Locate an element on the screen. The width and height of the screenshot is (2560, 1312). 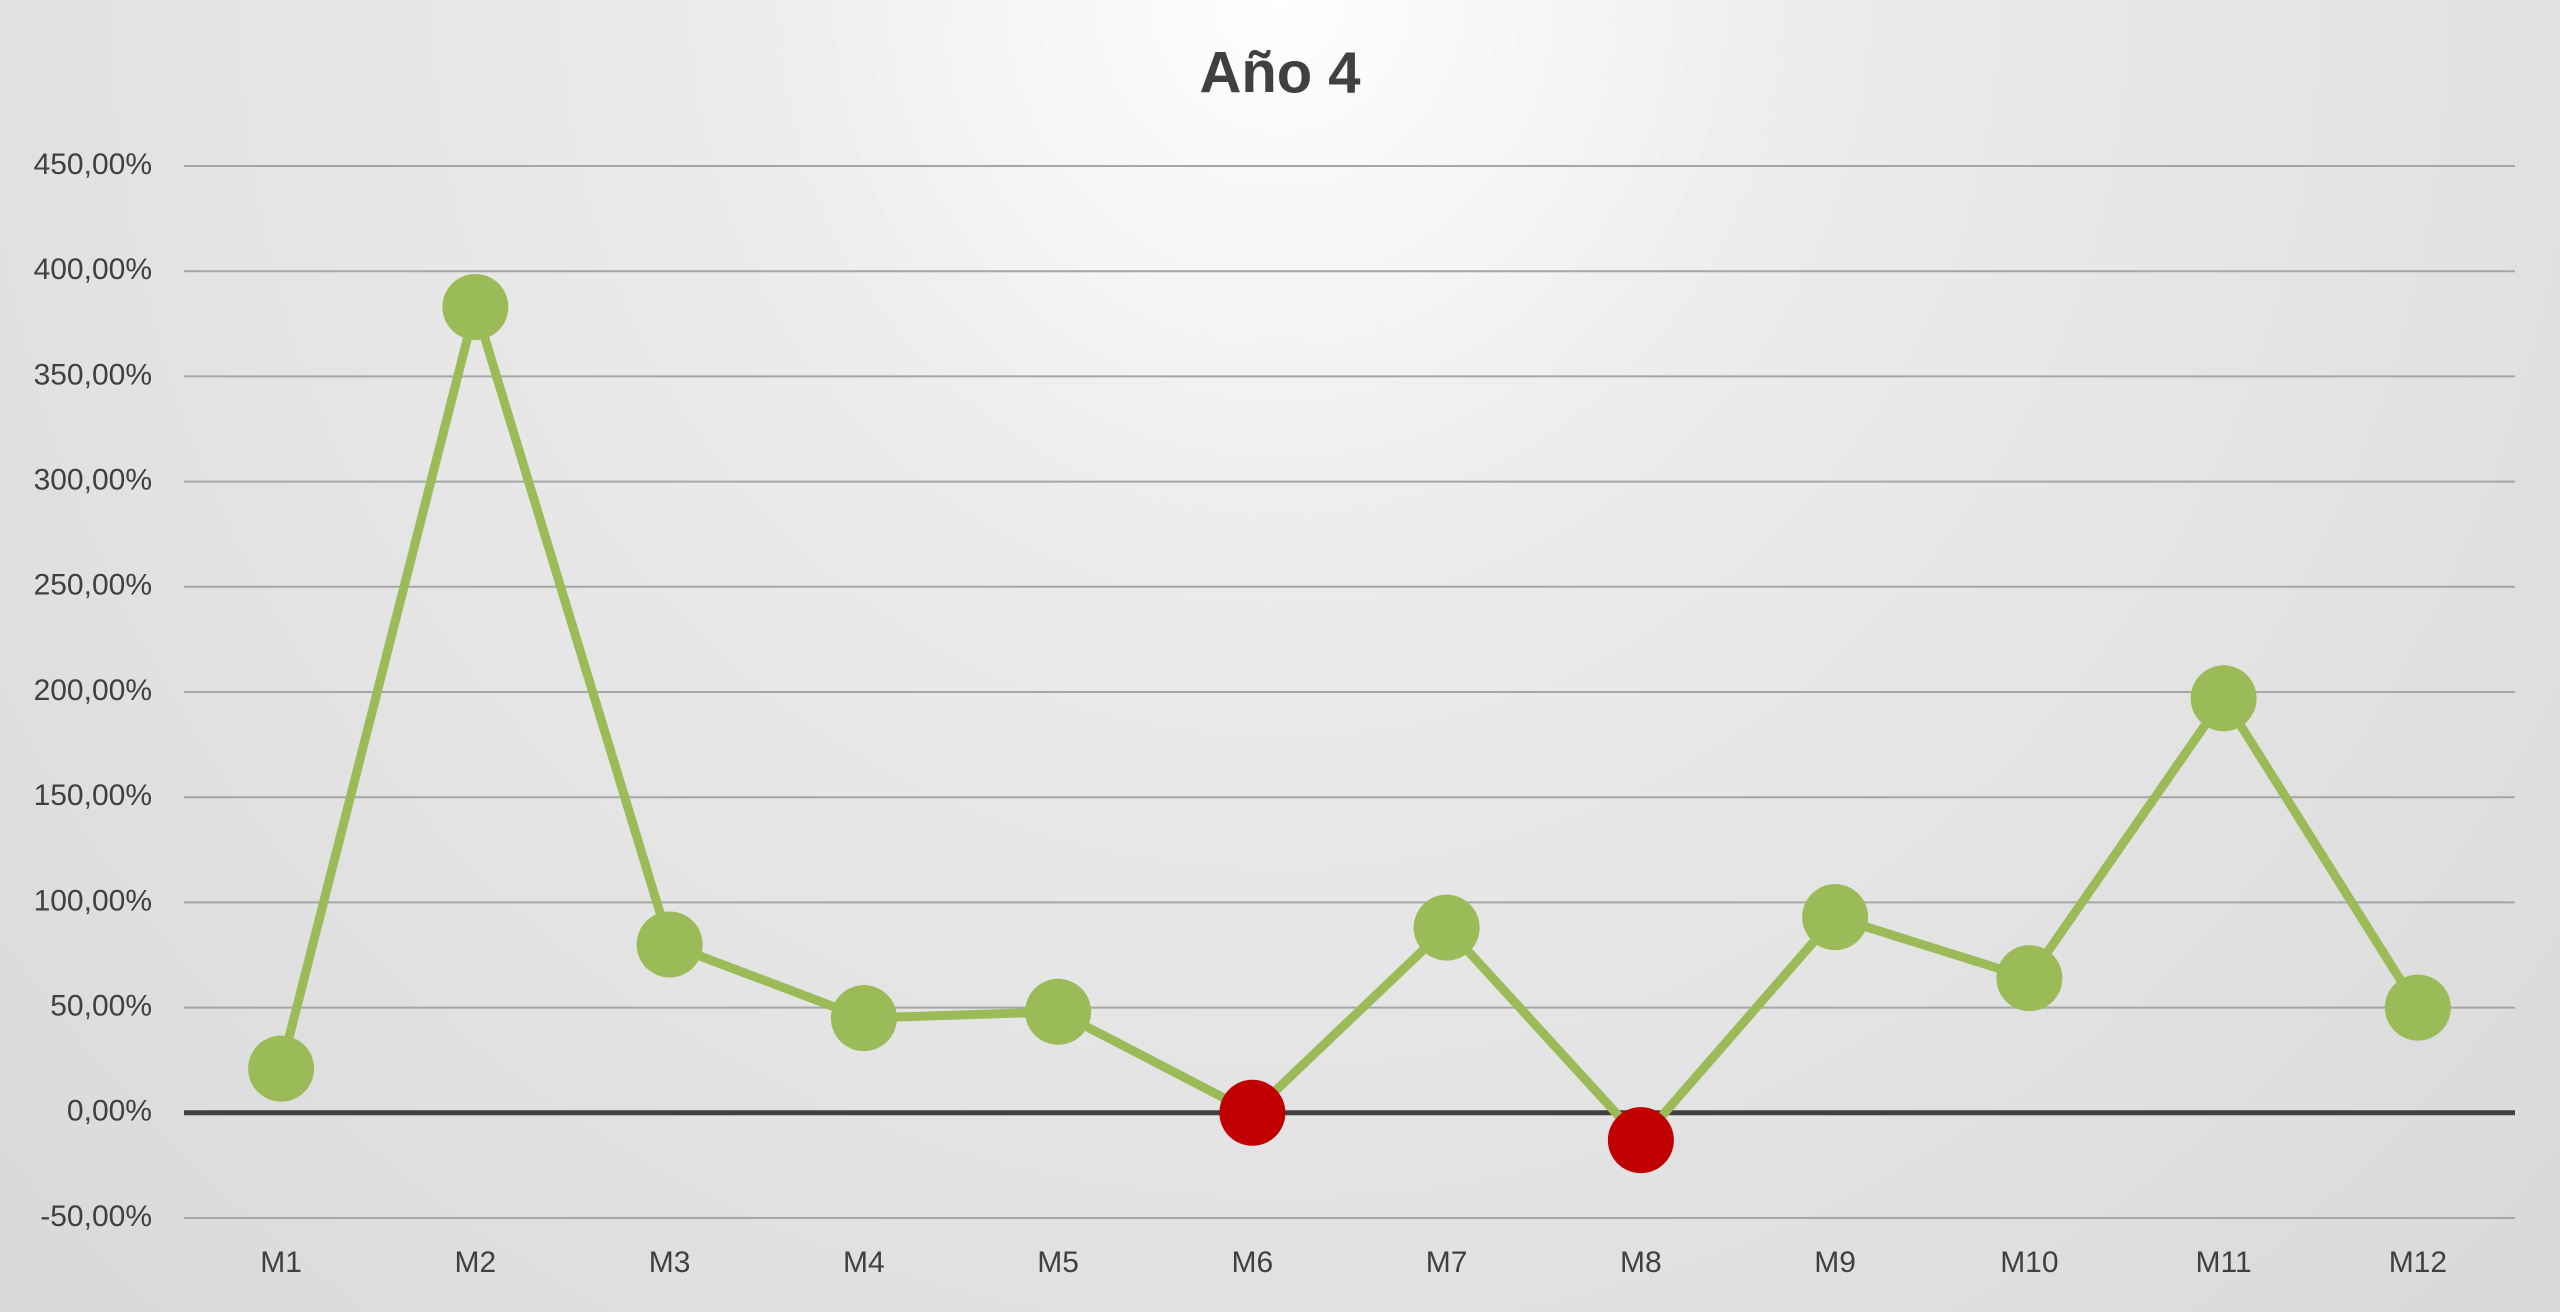
y-tick-label: 450,00% is located at coordinates (93, 164).